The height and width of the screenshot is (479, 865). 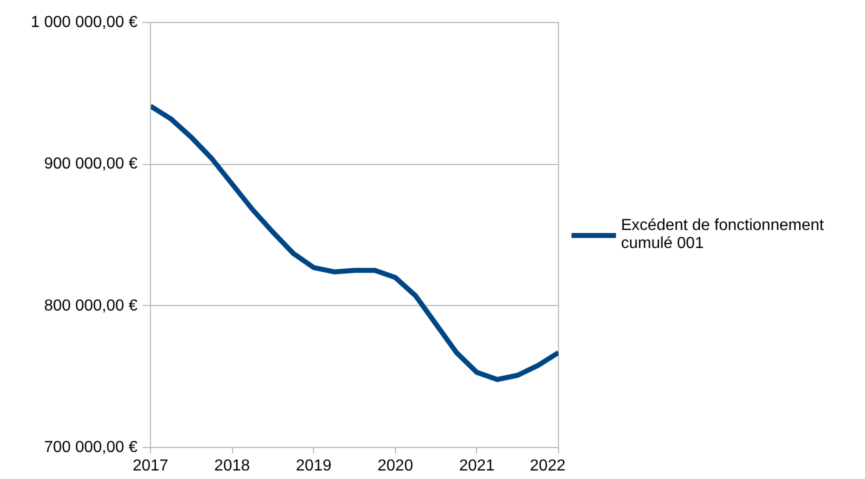 What do you see at coordinates (232, 466) in the screenshot?
I see `x-tick-label: 2018` at bounding box center [232, 466].